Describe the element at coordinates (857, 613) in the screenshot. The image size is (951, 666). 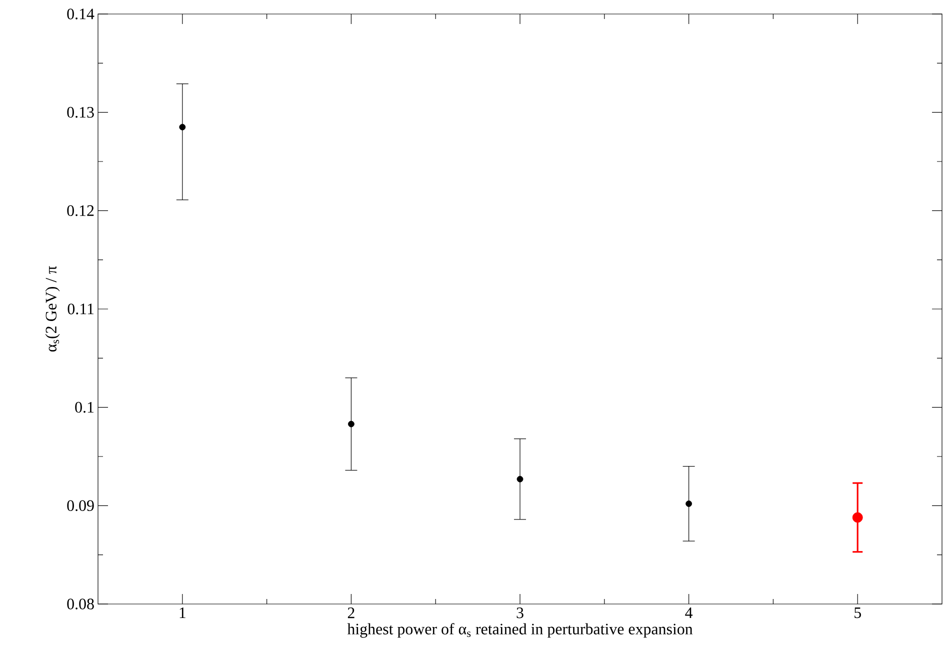
I see `x-tick-label: 5` at that location.